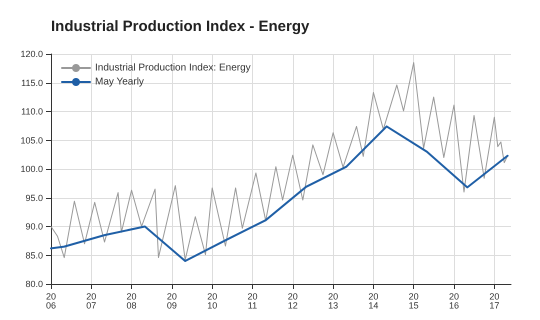 This screenshot has width=540, height=320. I want to click on x-tick-label: 20 10, so click(212, 301).